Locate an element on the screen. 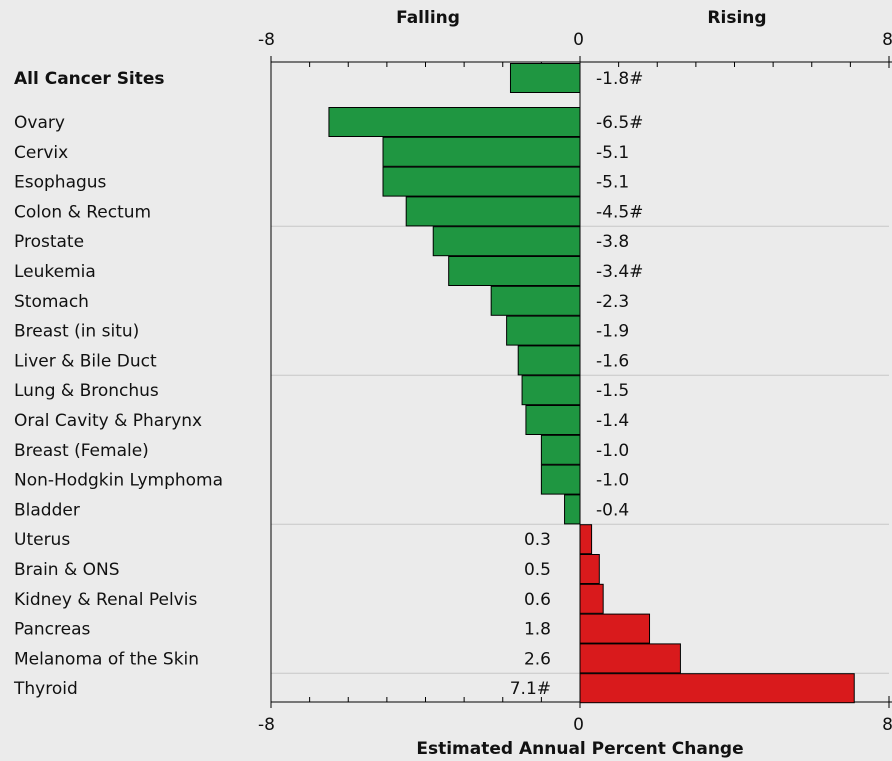 The width and height of the screenshot is (892, 761). x-tick-label-bottom: 0 is located at coordinates (578, 725).